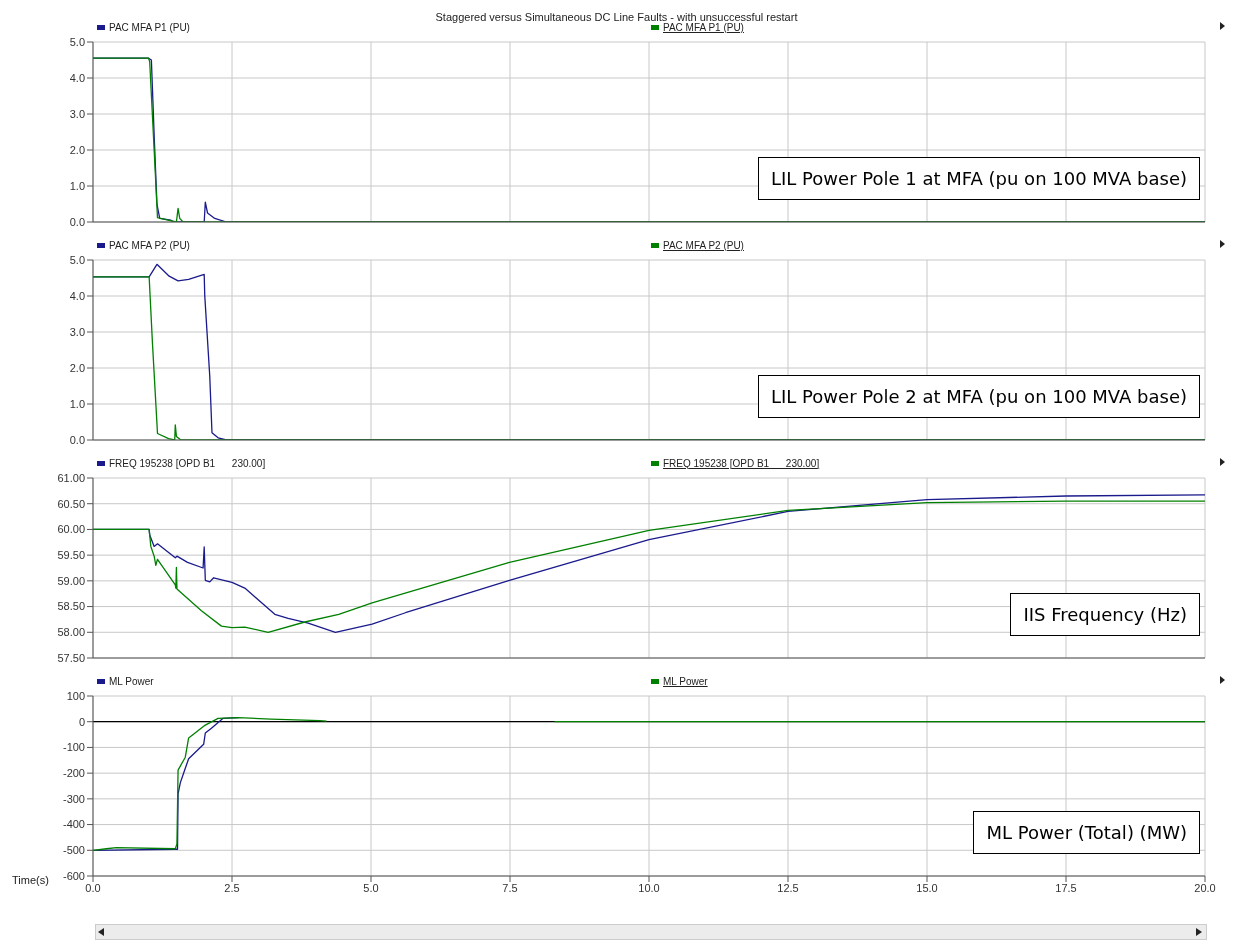 The image size is (1233, 940). I want to click on x-tick-label: 17.5, so click(1066, 887).